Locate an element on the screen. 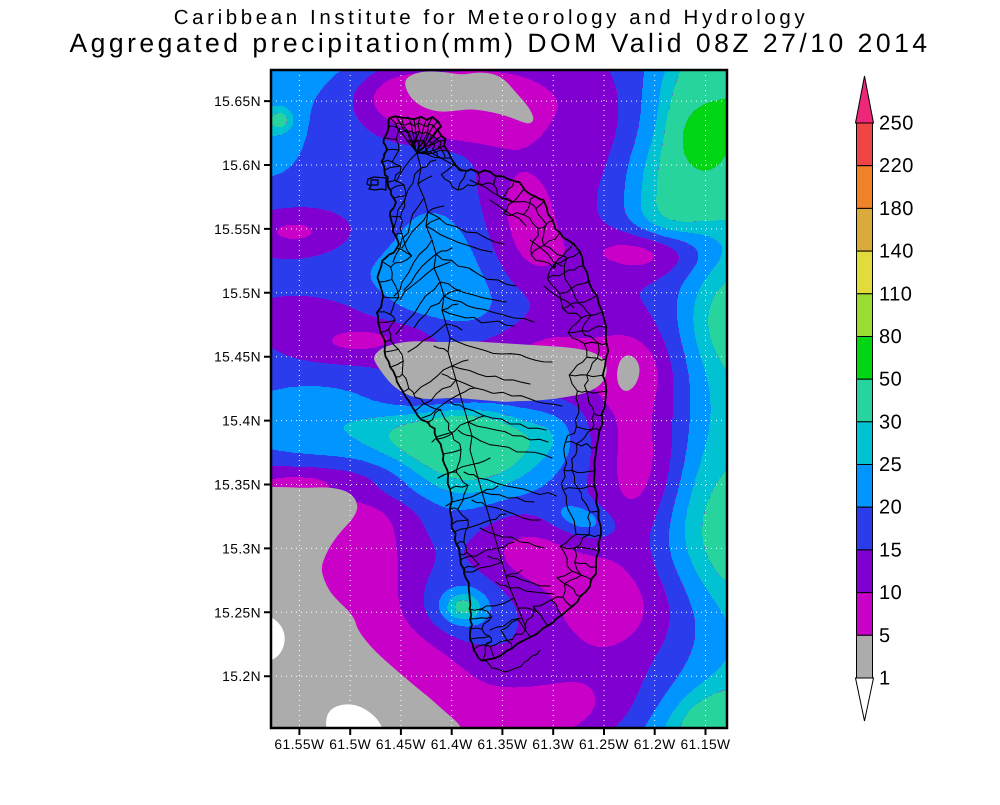  svg-text: 15.35N is located at coordinates (237, 485).